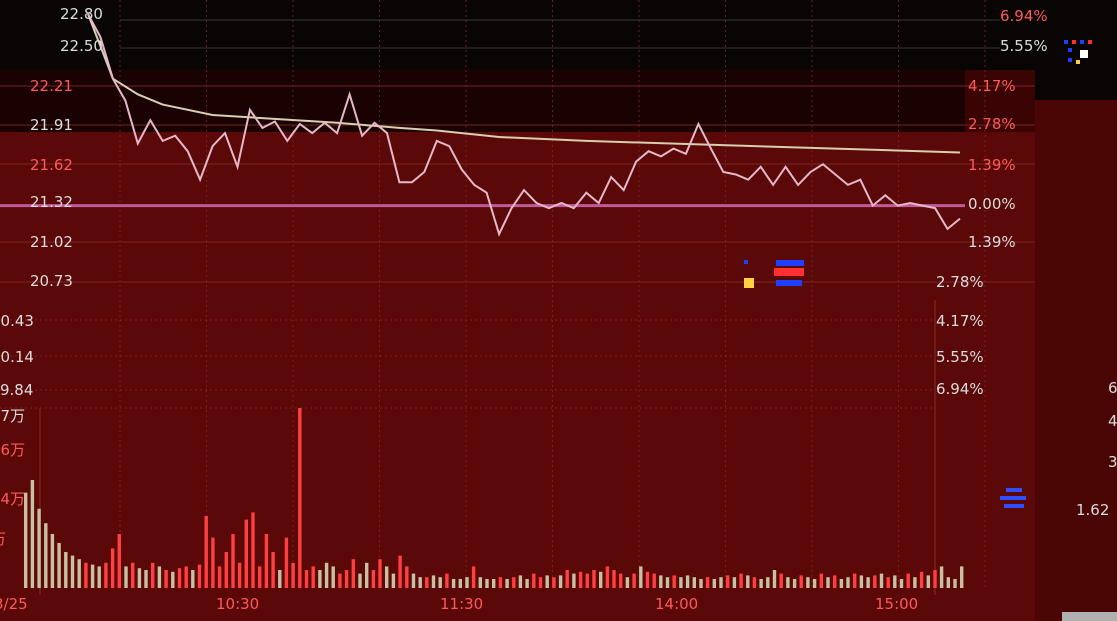 Image resolution: width=1117 pixels, height=621 pixels. What do you see at coordinates (1024, 46) in the screenshot?
I see `y-tick-right-1: 5.55%` at bounding box center [1024, 46].